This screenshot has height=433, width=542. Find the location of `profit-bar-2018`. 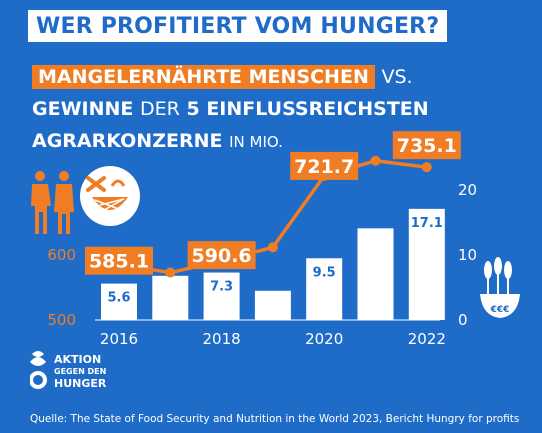

profit-bar-2018 is located at coordinates (221, 296).